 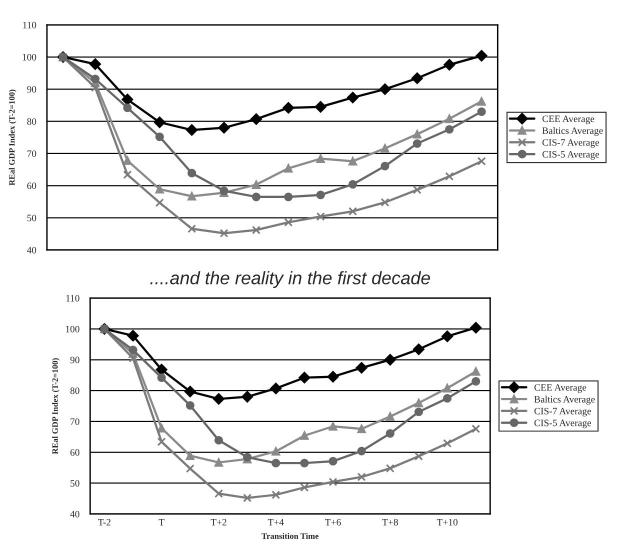 What do you see at coordinates (290, 279) in the screenshot?
I see `chart-title: ....and the reality in the first decade` at bounding box center [290, 279].